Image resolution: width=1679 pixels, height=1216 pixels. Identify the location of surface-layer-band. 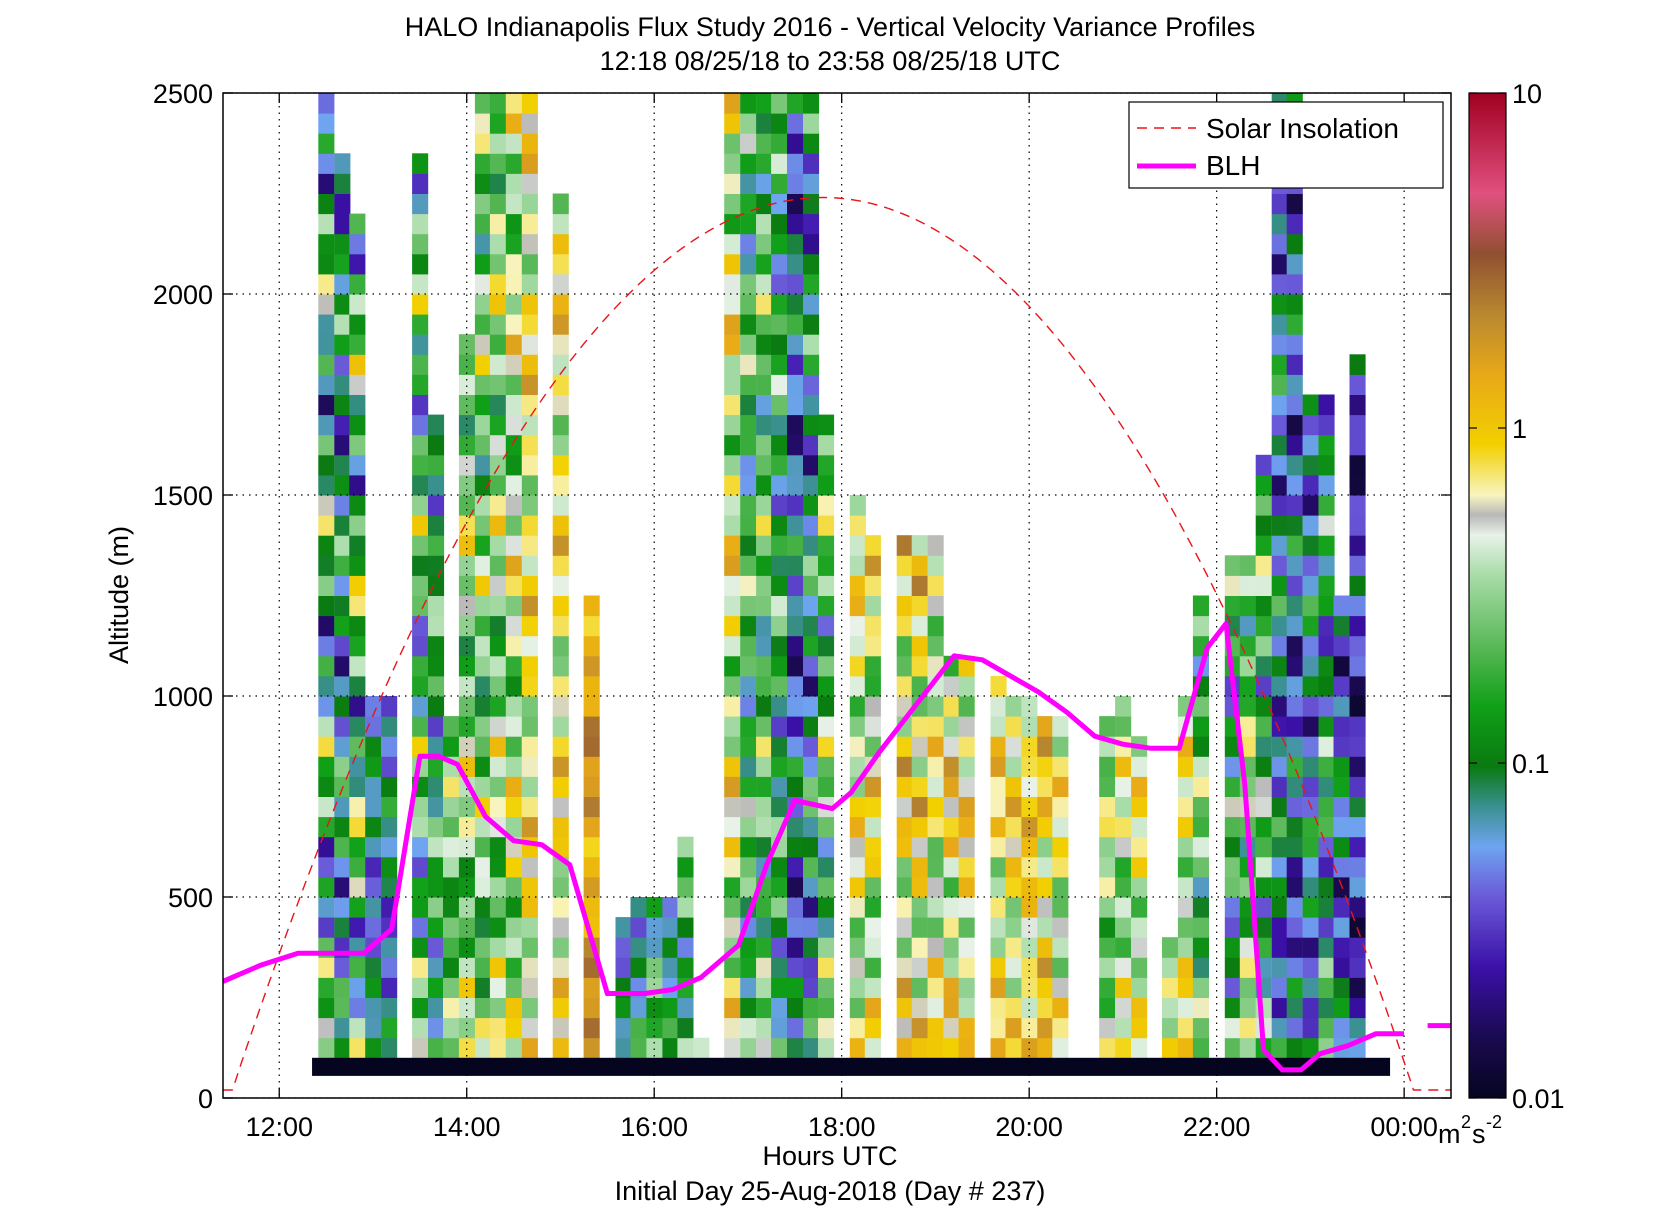
(851, 1066).